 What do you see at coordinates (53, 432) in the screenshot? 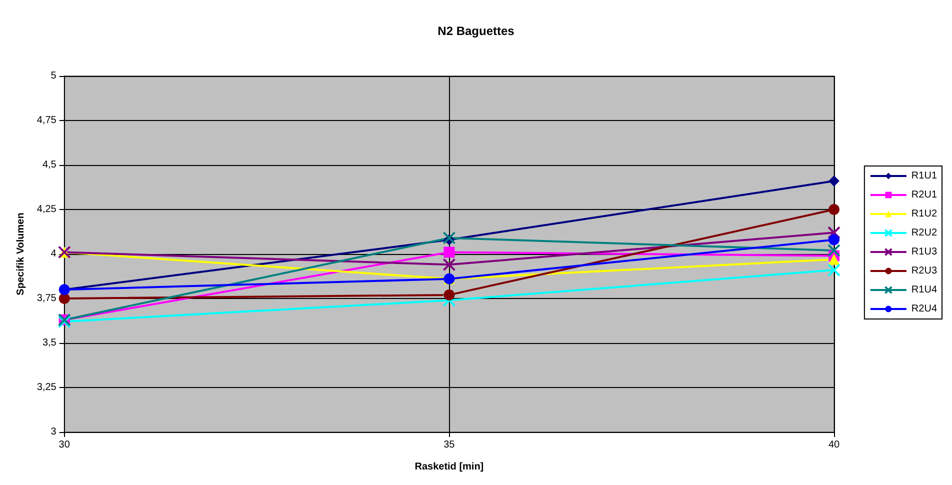
I see `y-tick-label: 3` at bounding box center [53, 432].